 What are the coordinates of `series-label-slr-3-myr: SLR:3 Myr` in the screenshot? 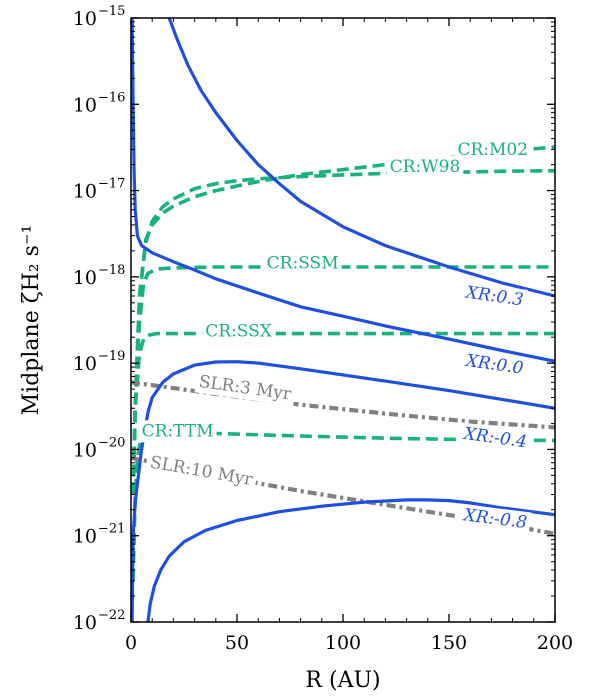 It's located at (246, 388).